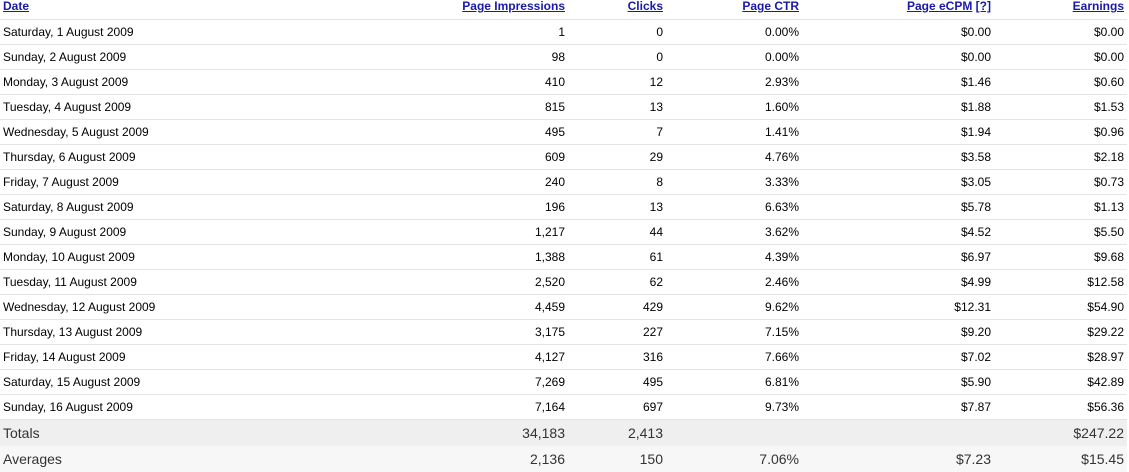  Describe the element at coordinates (617, 332) in the screenshot. I see `clicks-cell: 227` at that location.